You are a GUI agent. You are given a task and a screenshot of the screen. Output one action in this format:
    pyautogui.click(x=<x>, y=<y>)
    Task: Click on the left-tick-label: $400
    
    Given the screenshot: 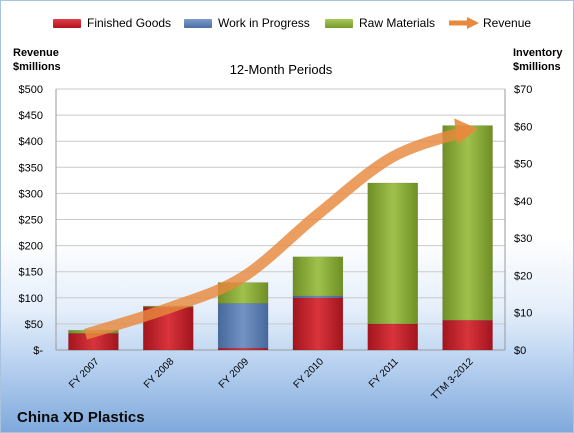 What is the action you would take?
    pyautogui.click(x=31, y=142)
    